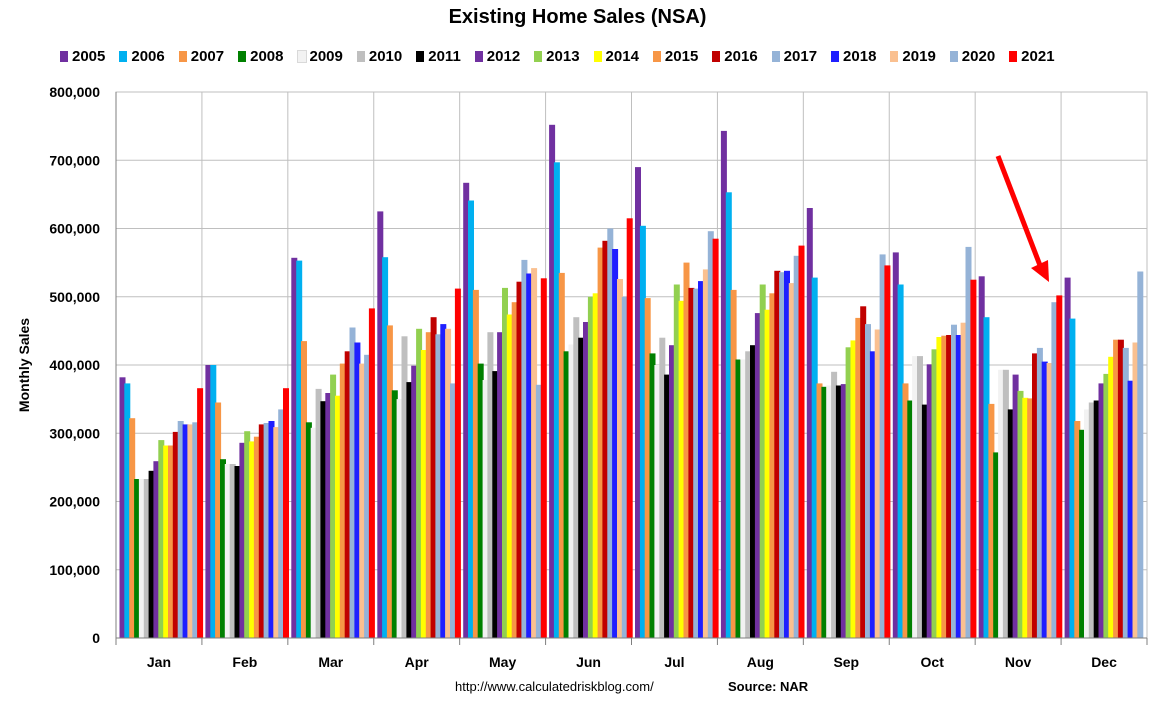  Describe the element at coordinates (146, 558) in the screenshot. I see `bar-2010-Jan` at that location.